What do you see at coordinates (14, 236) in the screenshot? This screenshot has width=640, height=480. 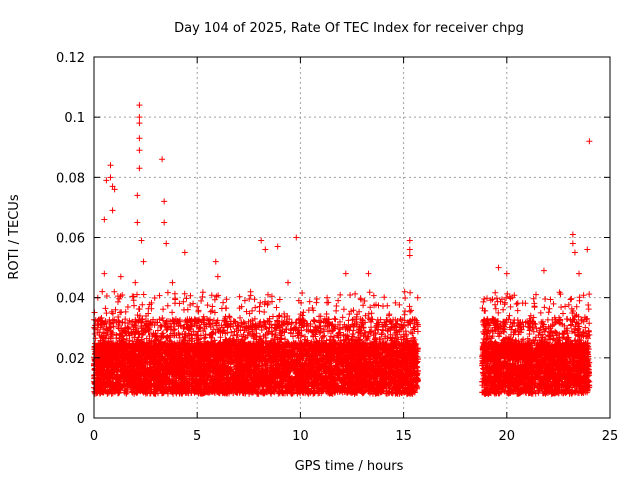 I see `y-axis-title: ROTI / TECUs` at bounding box center [14, 236].